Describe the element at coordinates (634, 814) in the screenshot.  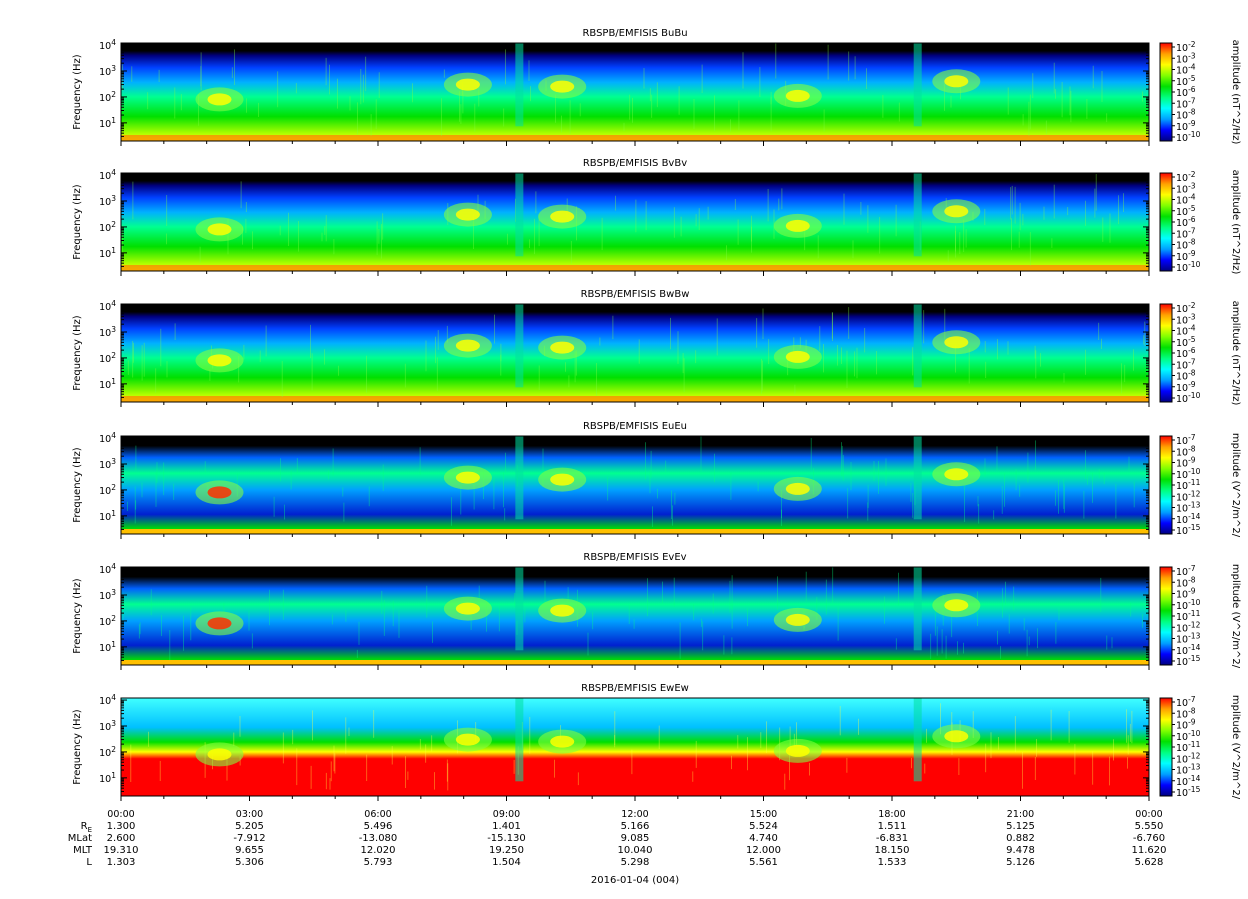
I see `x-tick-label: 12:00` at that location.